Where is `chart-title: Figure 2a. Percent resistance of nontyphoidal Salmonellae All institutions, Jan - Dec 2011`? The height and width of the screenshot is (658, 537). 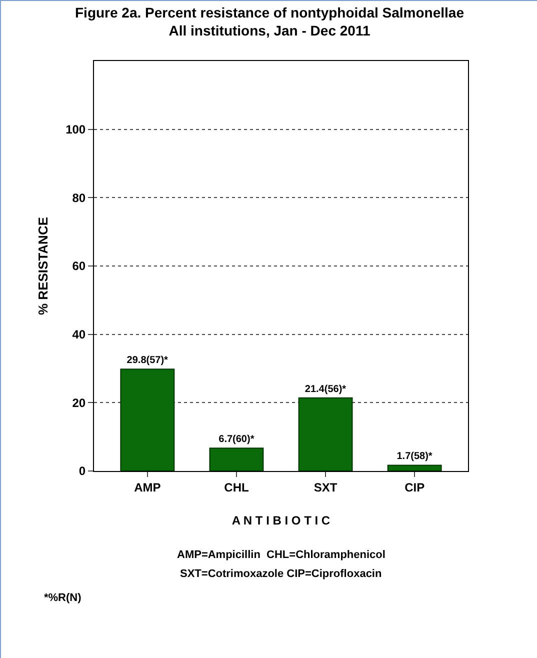 chart-title: Figure 2a. Percent resistance of nontyphoidal Salmonellae All institutions, Jan - Dec 2011 is located at coordinates (269, 21).